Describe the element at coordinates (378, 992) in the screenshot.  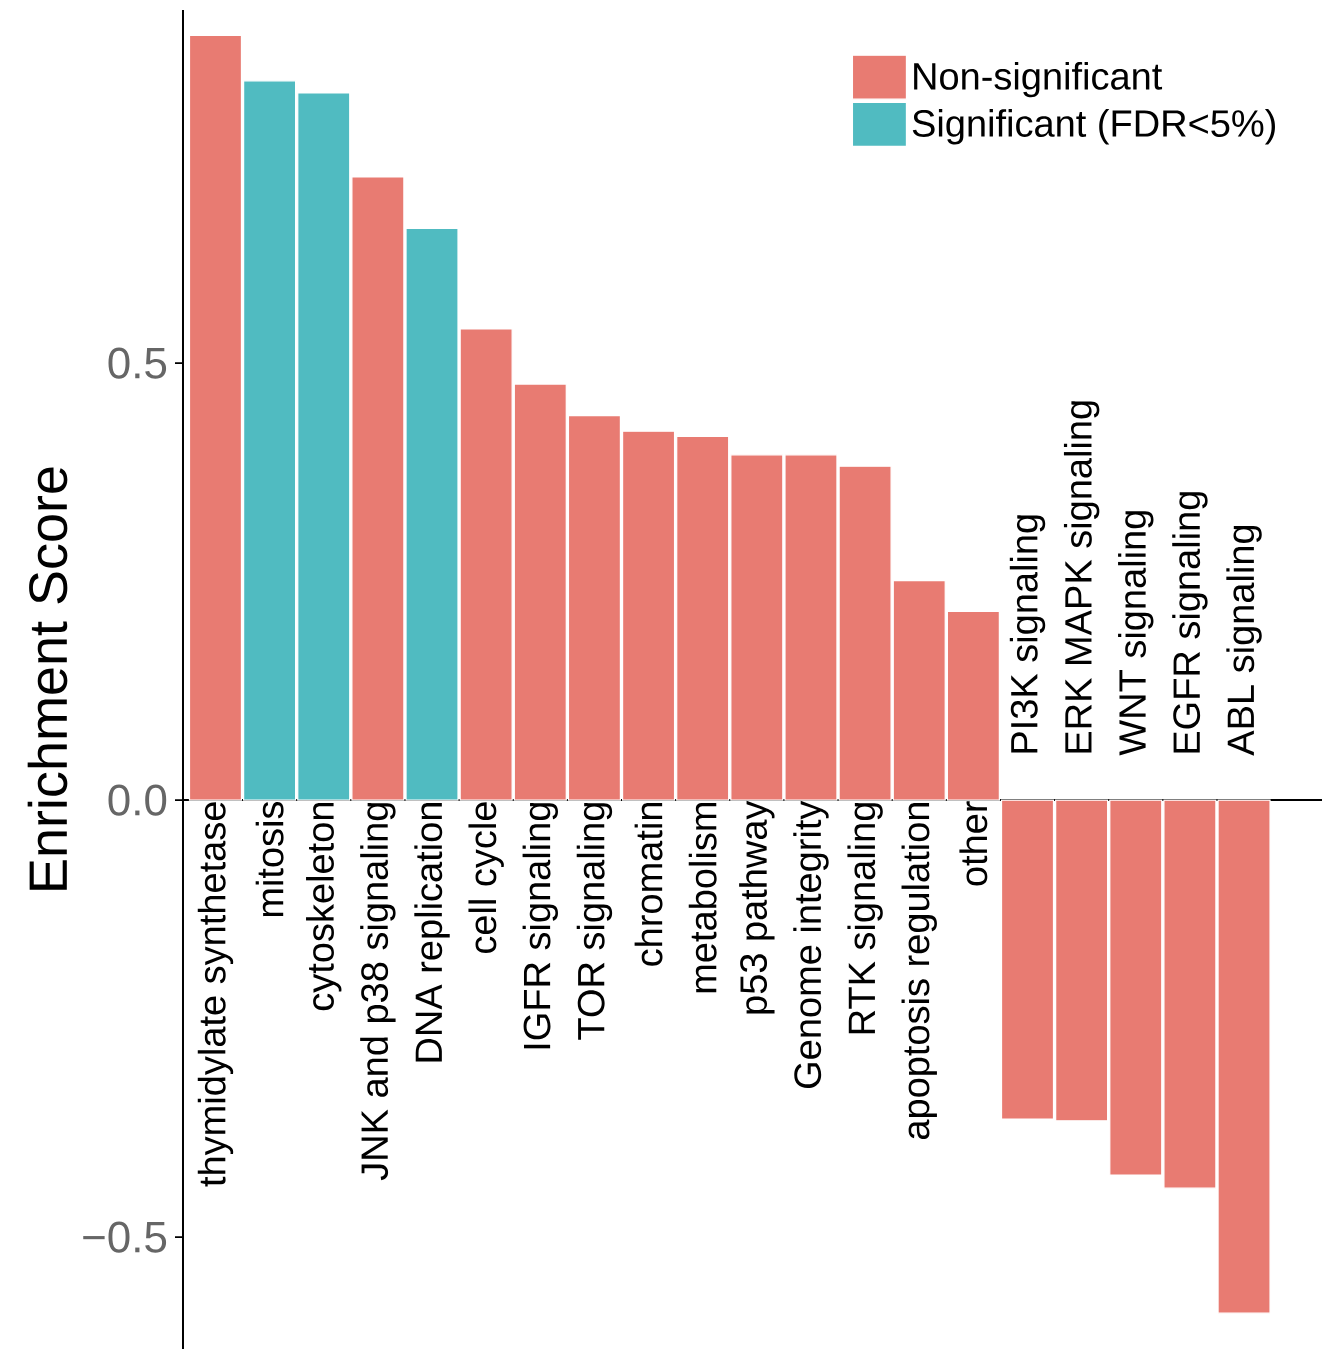
I see `x-tick-label: JNK and p38 signaling` at that location.